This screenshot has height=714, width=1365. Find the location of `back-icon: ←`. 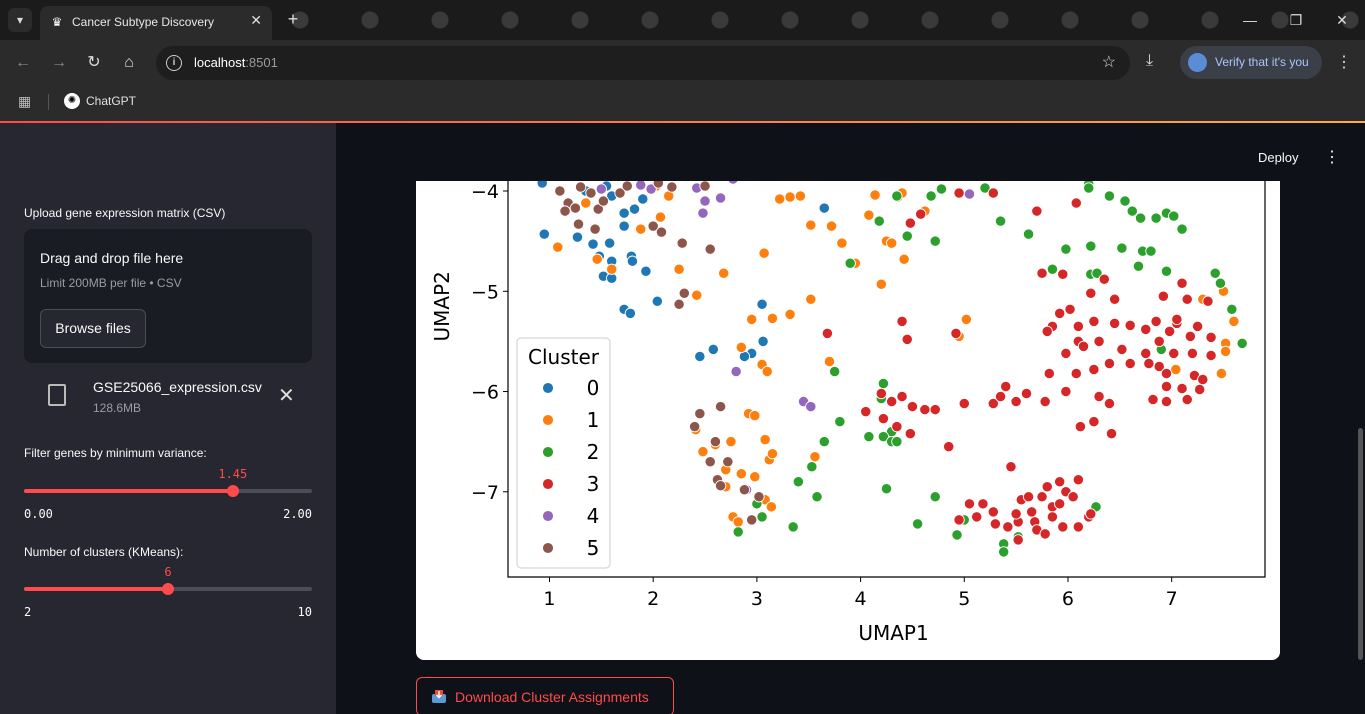

back-icon: ← is located at coordinates (23, 62).